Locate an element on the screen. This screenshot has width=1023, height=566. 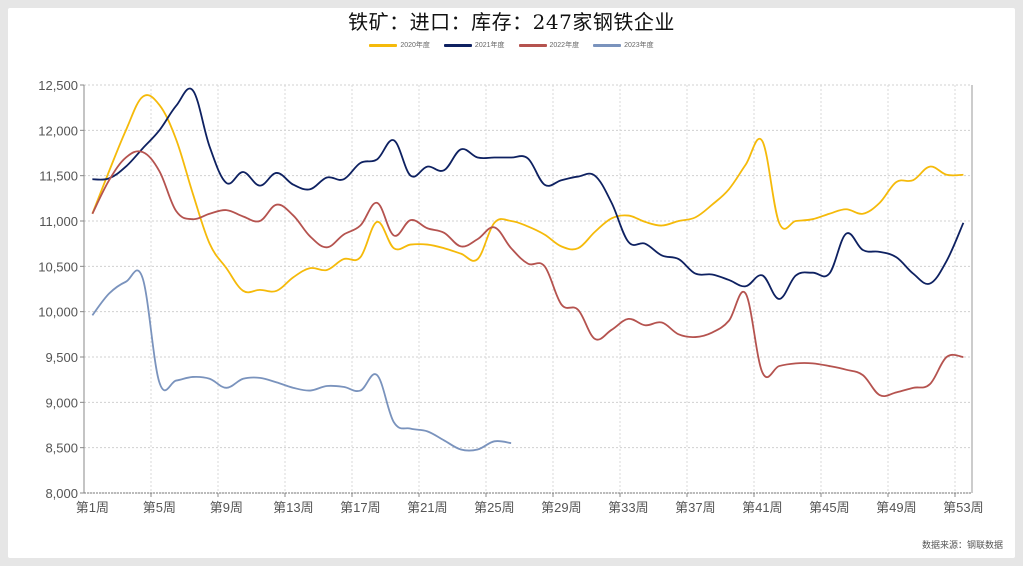
data-source-note: 数据来源：钢联数据 is located at coordinates (962, 546).